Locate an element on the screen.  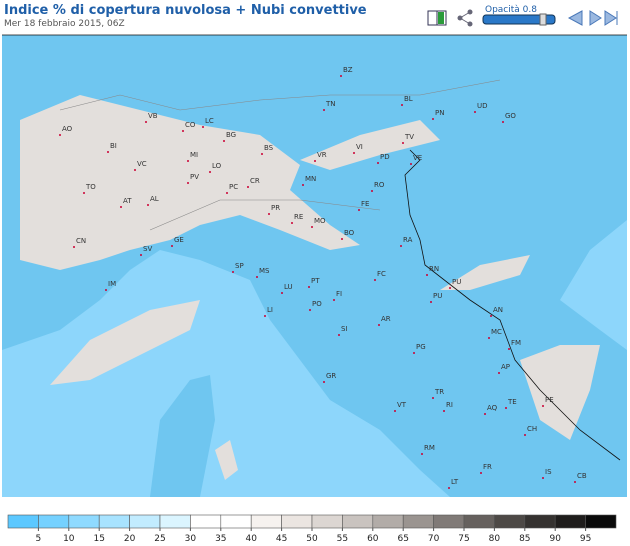
province-label: PG is located at coordinates (421, 347).